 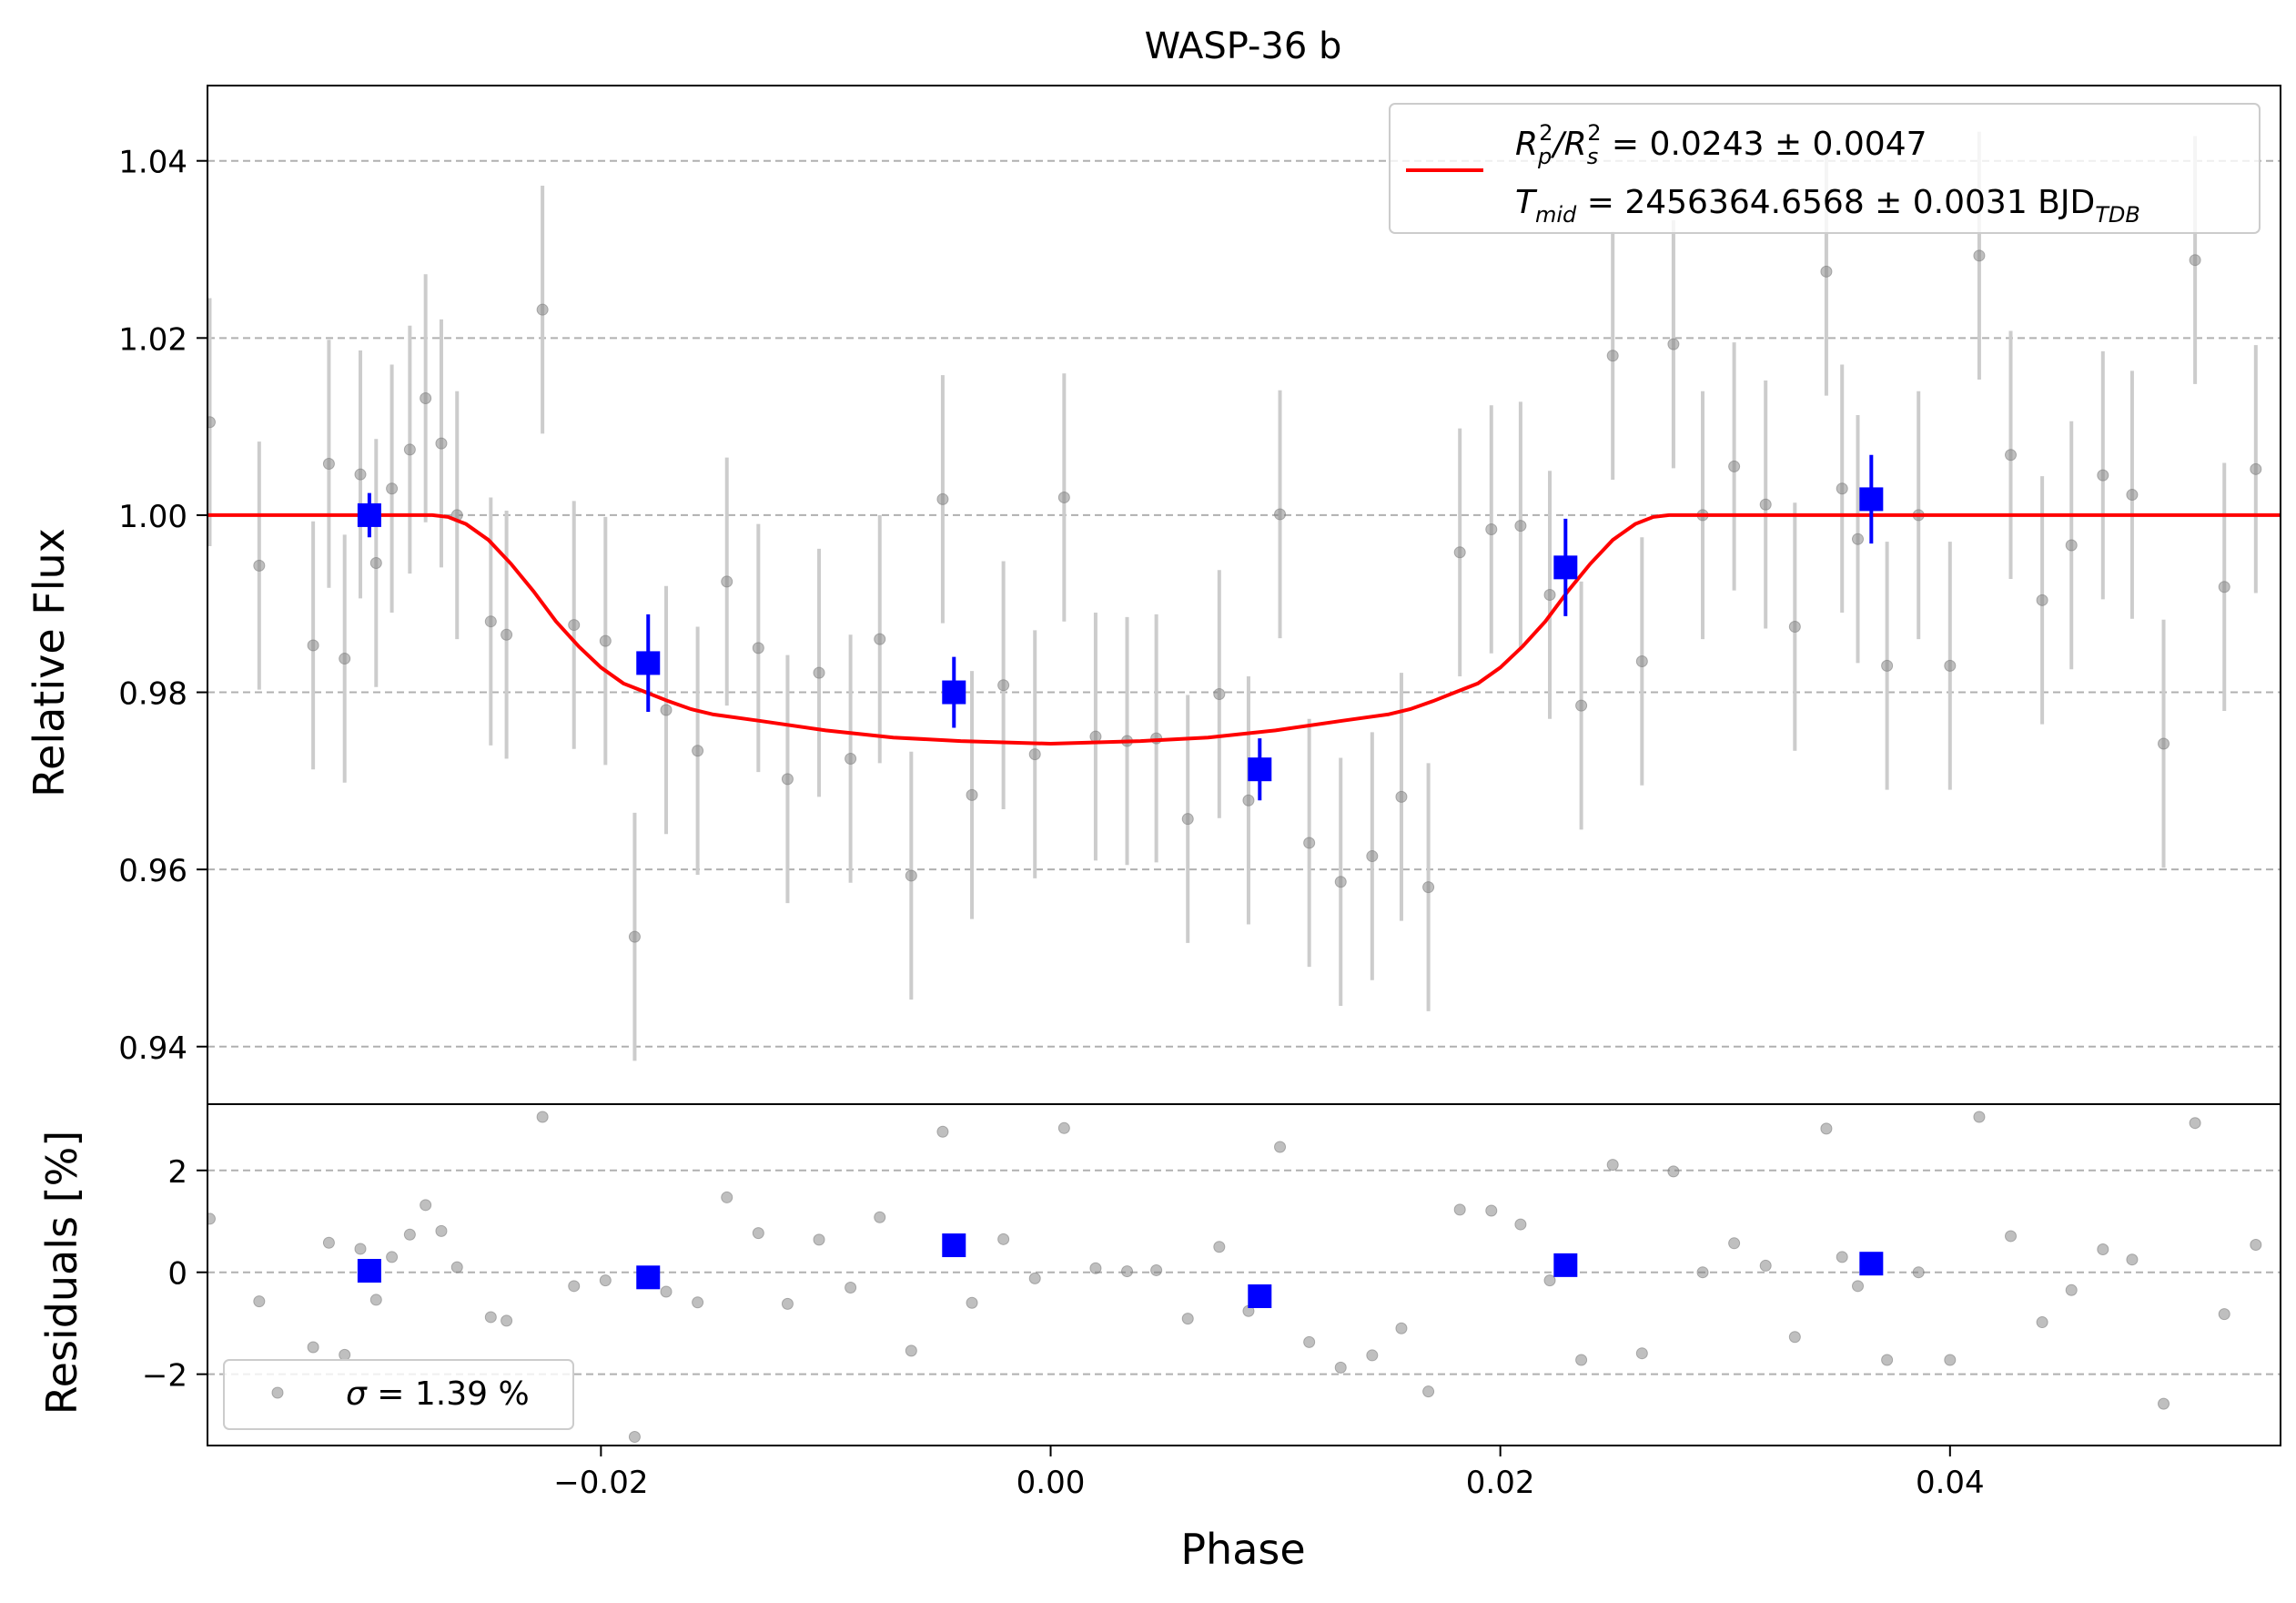 What do you see at coordinates (1121, 1271) in the screenshot?
I see `binned-residual-points` at bounding box center [1121, 1271].